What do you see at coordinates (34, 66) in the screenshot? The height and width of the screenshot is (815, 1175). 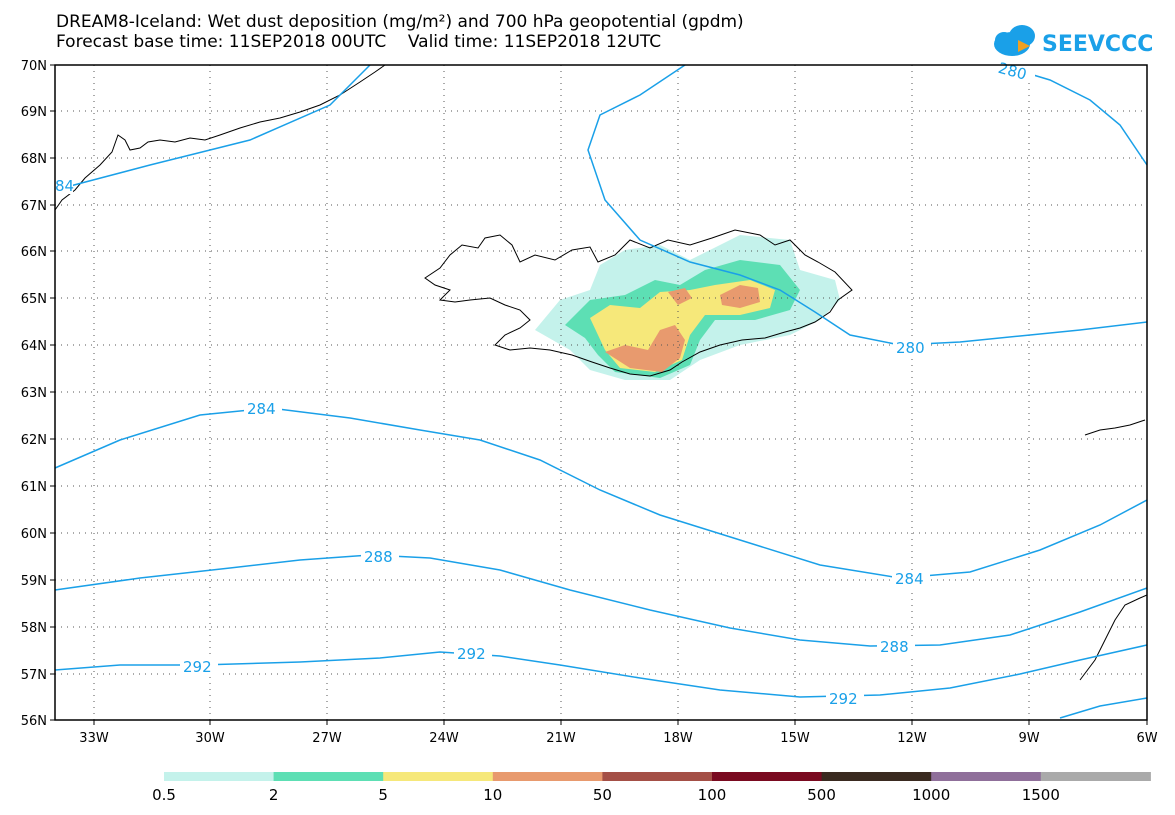 I see `lat-label: 70N` at bounding box center [34, 66].